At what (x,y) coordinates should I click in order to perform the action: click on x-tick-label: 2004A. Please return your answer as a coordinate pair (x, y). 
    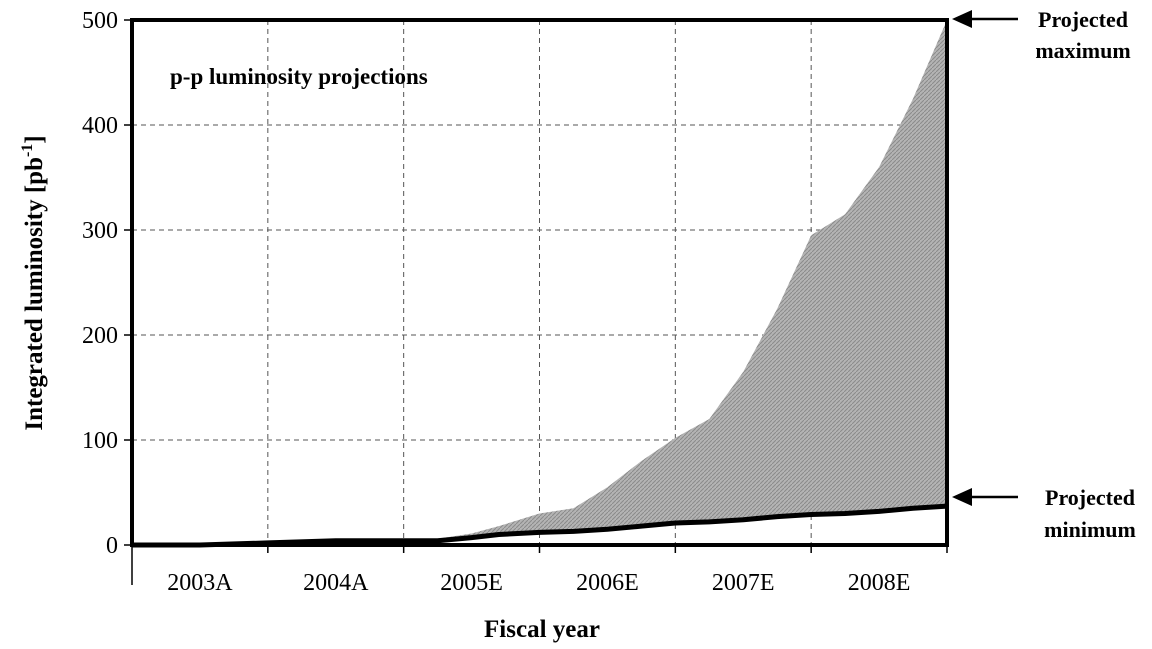
    Looking at the image, I should click on (336, 583).